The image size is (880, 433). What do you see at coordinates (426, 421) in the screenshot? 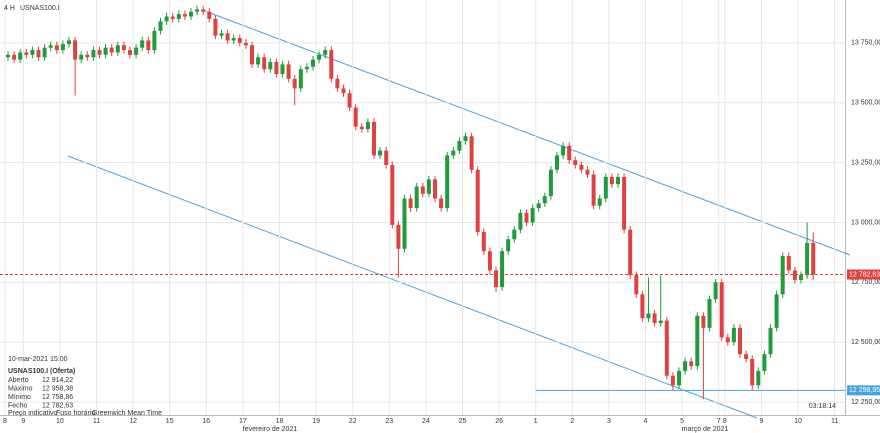
I see `x-tick-label: 24` at bounding box center [426, 421].